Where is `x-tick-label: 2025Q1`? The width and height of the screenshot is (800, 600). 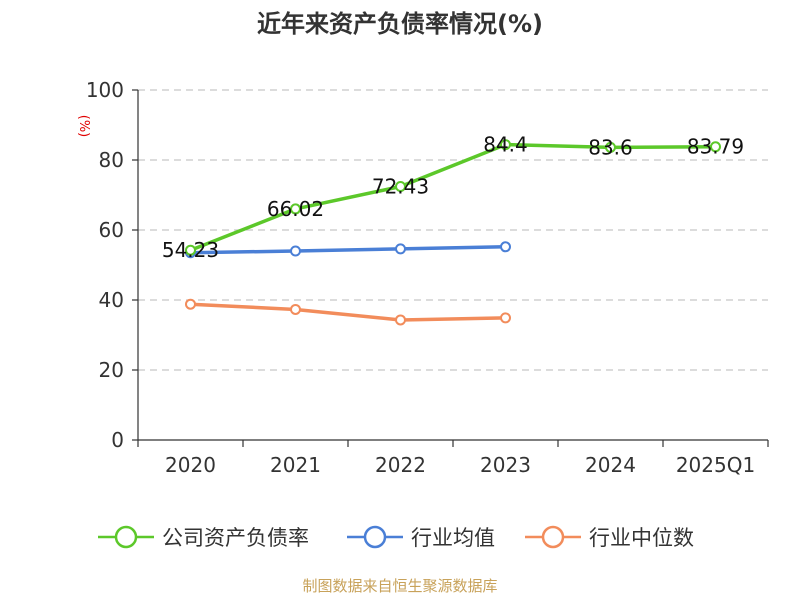 x-tick-label: 2025Q1 is located at coordinates (715, 465).